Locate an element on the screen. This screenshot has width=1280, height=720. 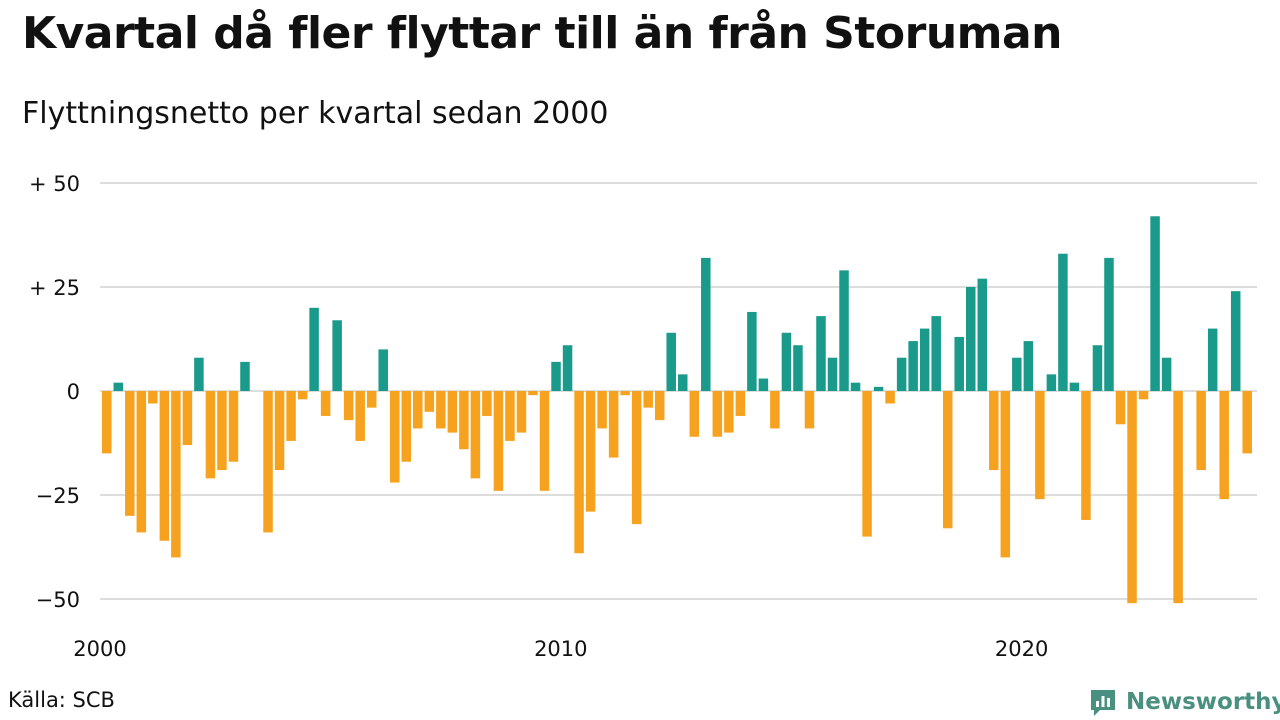
x-tick-label: 2020 is located at coordinates (1021, 649).